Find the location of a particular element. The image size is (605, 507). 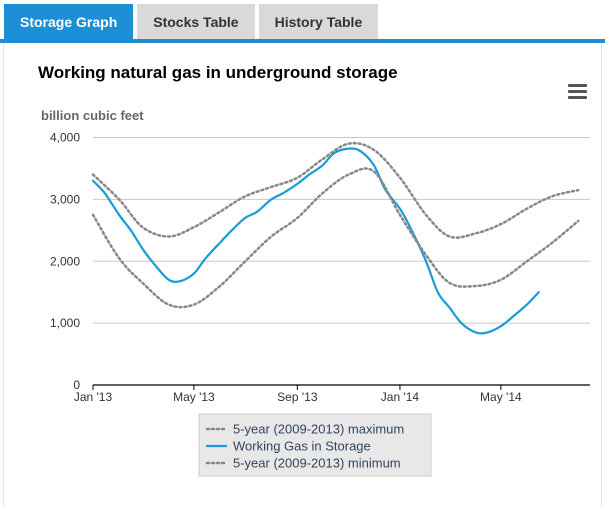

y-tick-label: 2,000 is located at coordinates (65, 261).